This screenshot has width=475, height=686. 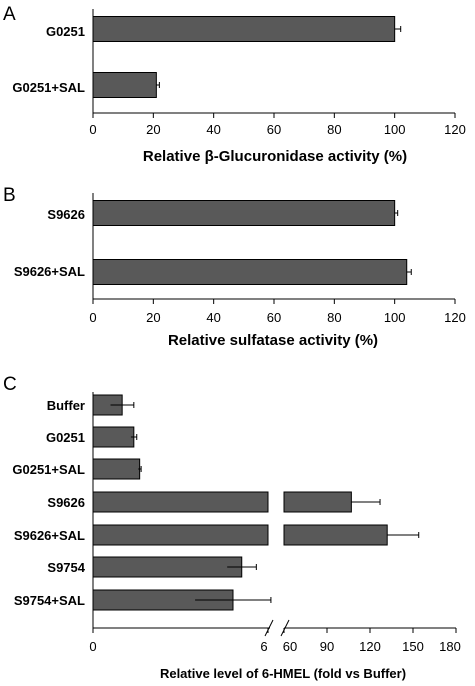 I want to click on panel-a-letter-text: A, so click(x=9, y=14).